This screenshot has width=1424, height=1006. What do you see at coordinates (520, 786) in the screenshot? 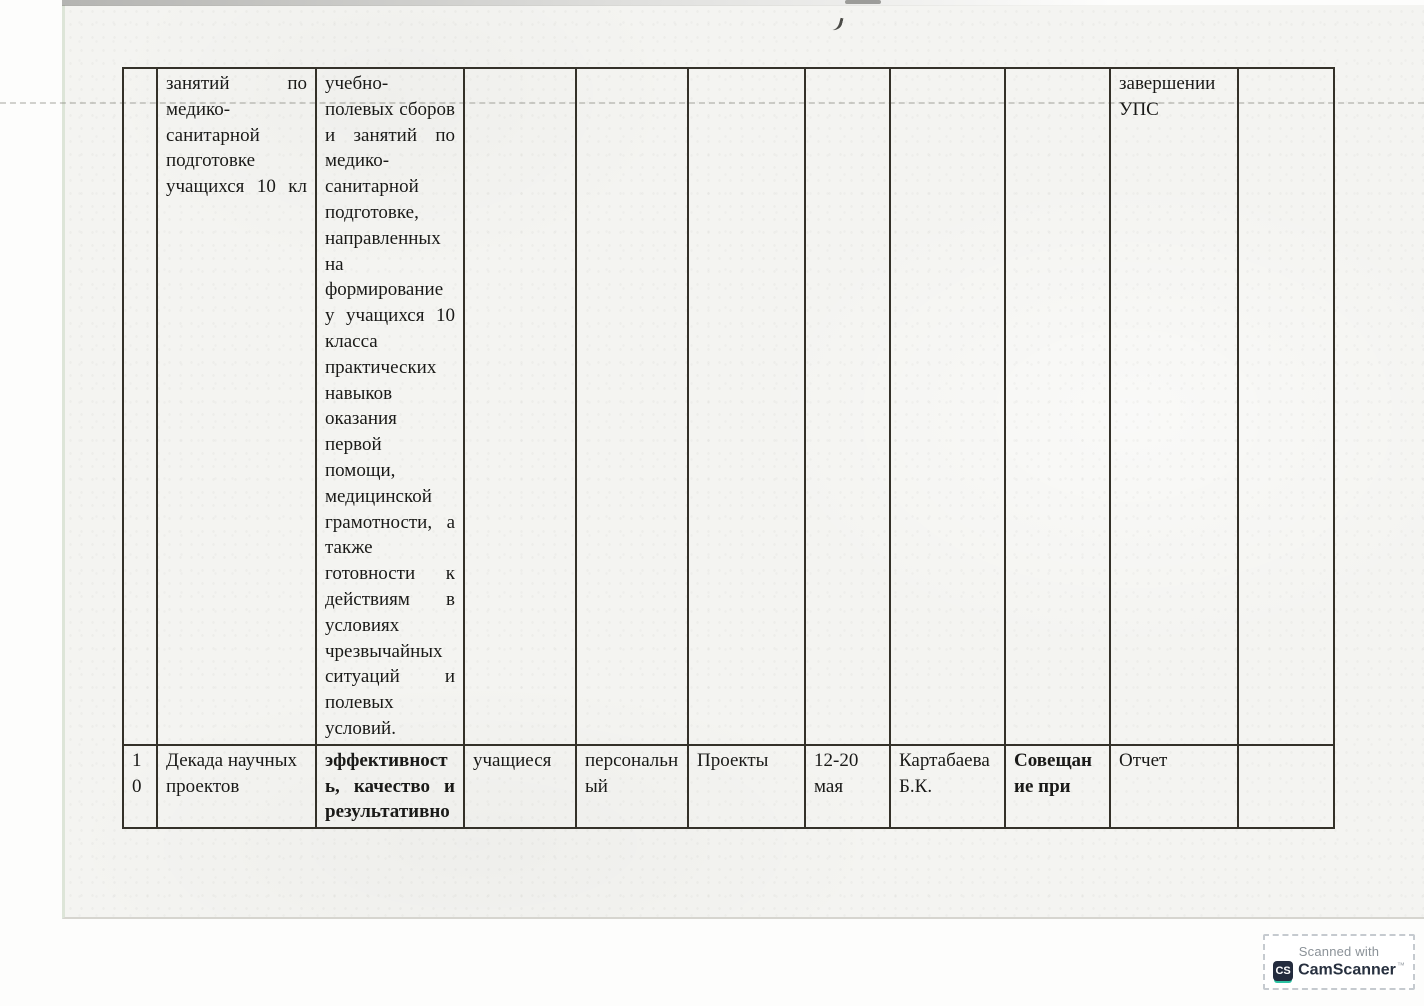
I see `cell-participants: учащиеся` at bounding box center [520, 786].